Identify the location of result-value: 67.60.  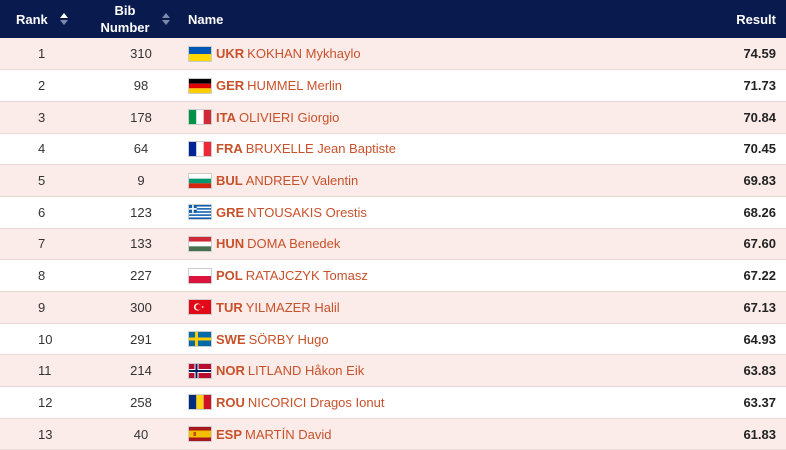
(759, 244).